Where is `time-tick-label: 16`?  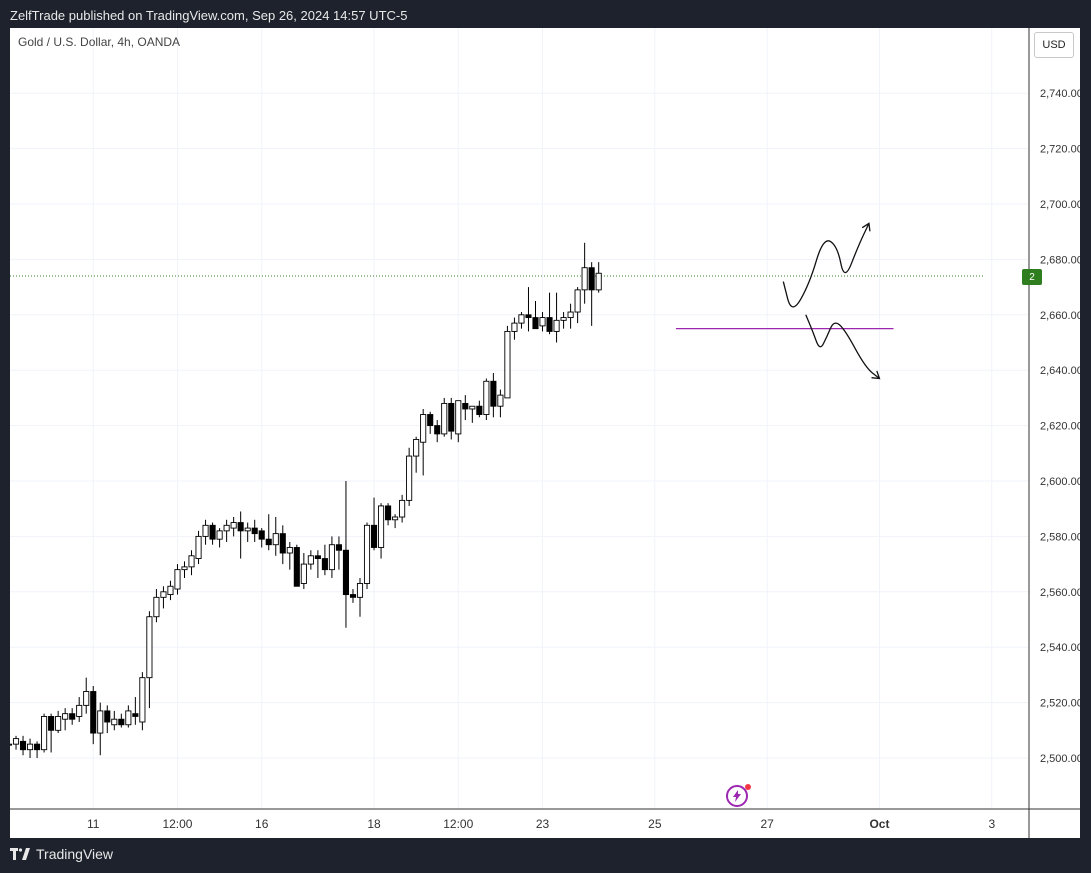
time-tick-label: 16 is located at coordinates (262, 824).